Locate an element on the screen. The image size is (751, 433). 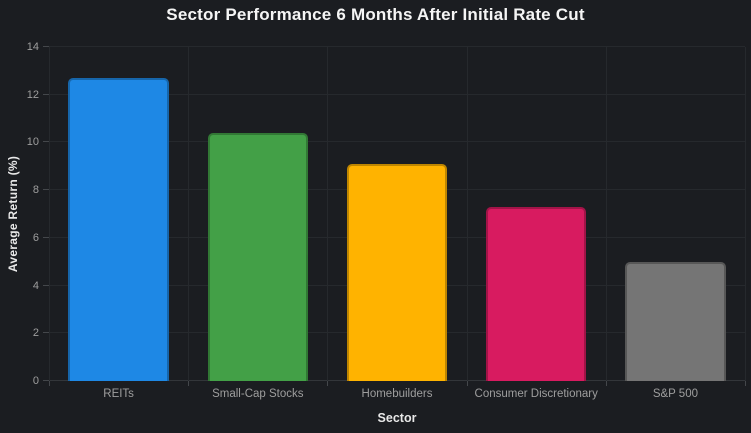
x-tick-label-reits: REITs is located at coordinates (118, 394).